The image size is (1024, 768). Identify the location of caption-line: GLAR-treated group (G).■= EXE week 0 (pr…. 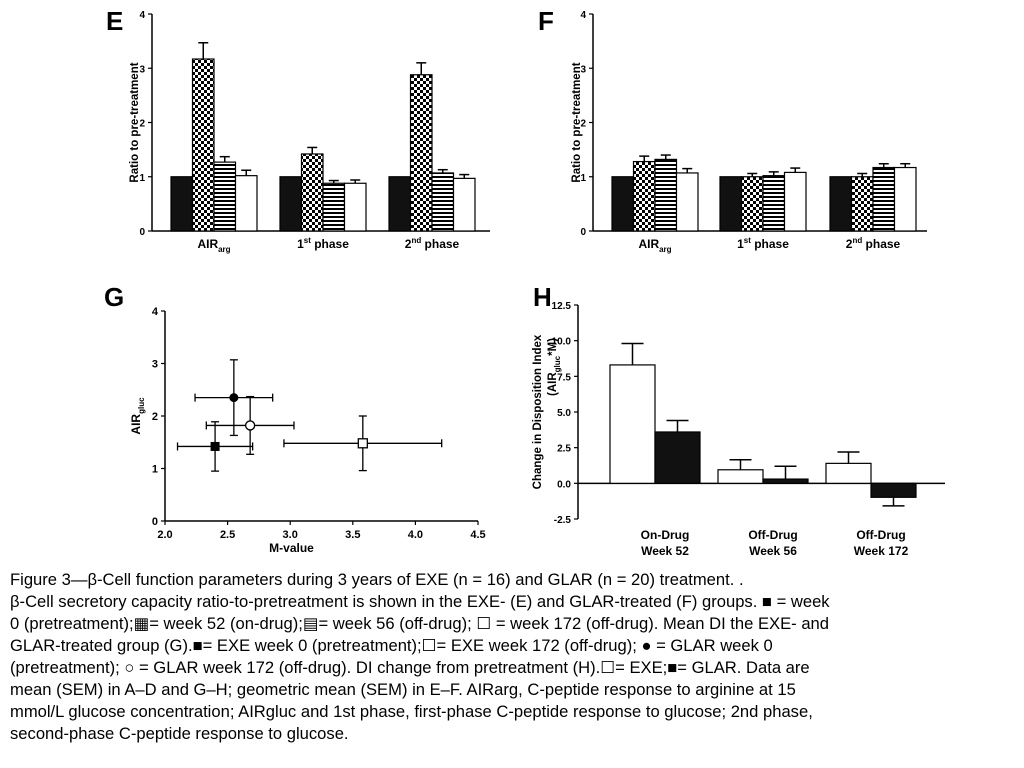
(391, 645).